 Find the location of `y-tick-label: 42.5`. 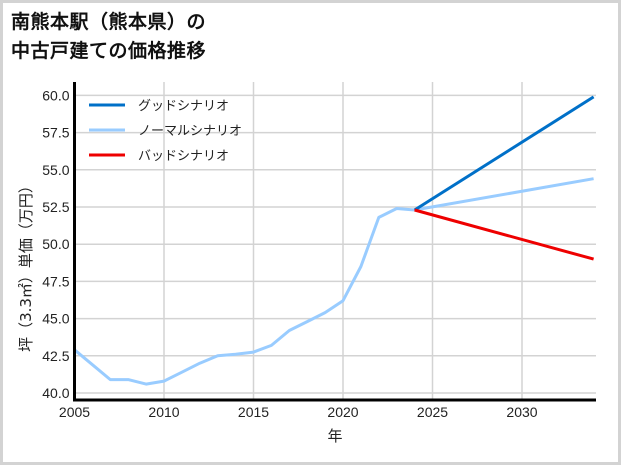

y-tick-label: 42.5 is located at coordinates (55, 356).